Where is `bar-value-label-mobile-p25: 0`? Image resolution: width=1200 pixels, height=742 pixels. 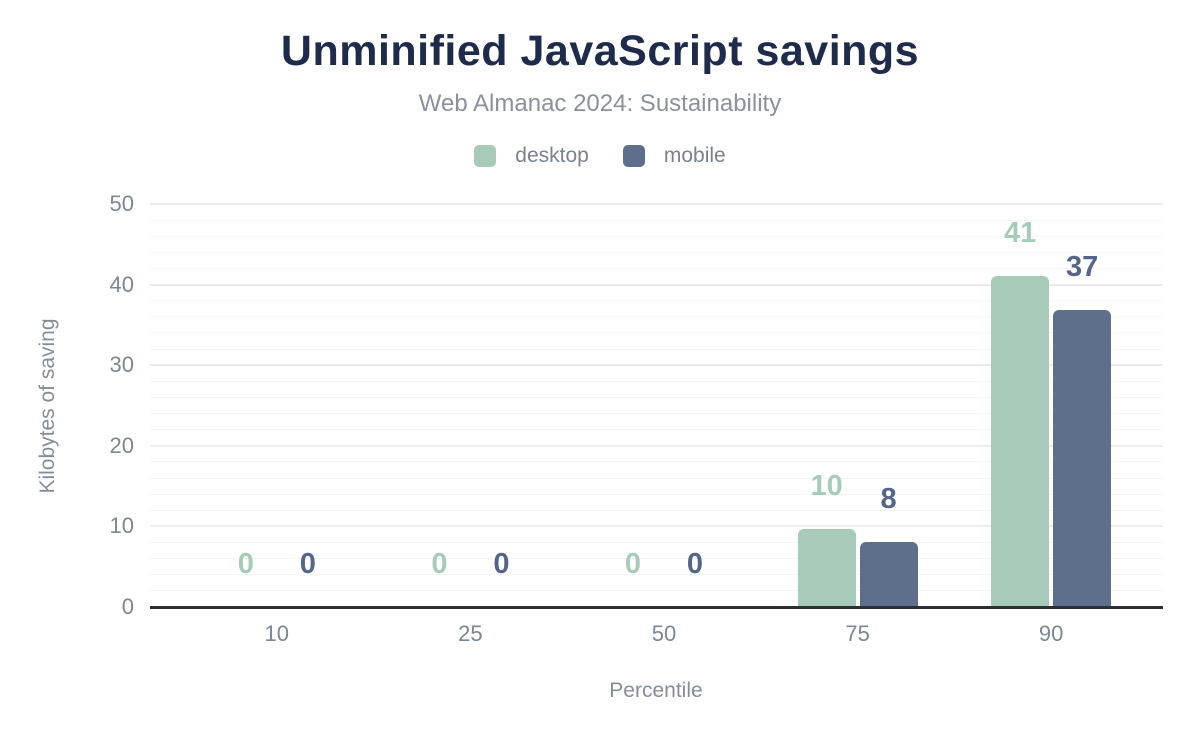 bar-value-label-mobile-p25: 0 is located at coordinates (501, 564).